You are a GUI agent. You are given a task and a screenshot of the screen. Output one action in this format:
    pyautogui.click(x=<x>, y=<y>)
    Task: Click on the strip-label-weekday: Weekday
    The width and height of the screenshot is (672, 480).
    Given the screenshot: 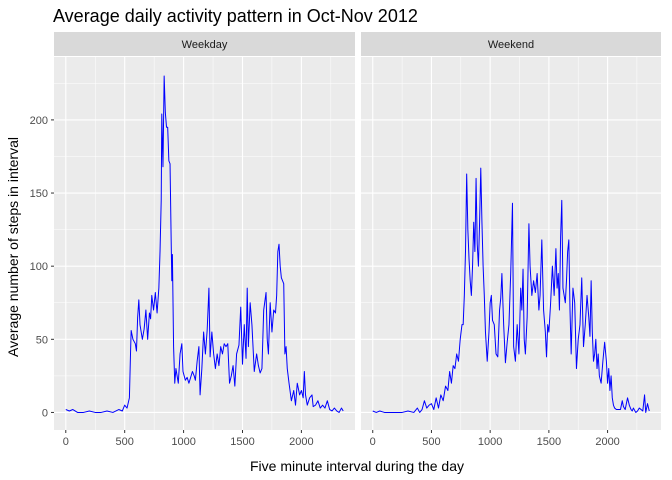 What is the action you would take?
    pyautogui.click(x=205, y=45)
    